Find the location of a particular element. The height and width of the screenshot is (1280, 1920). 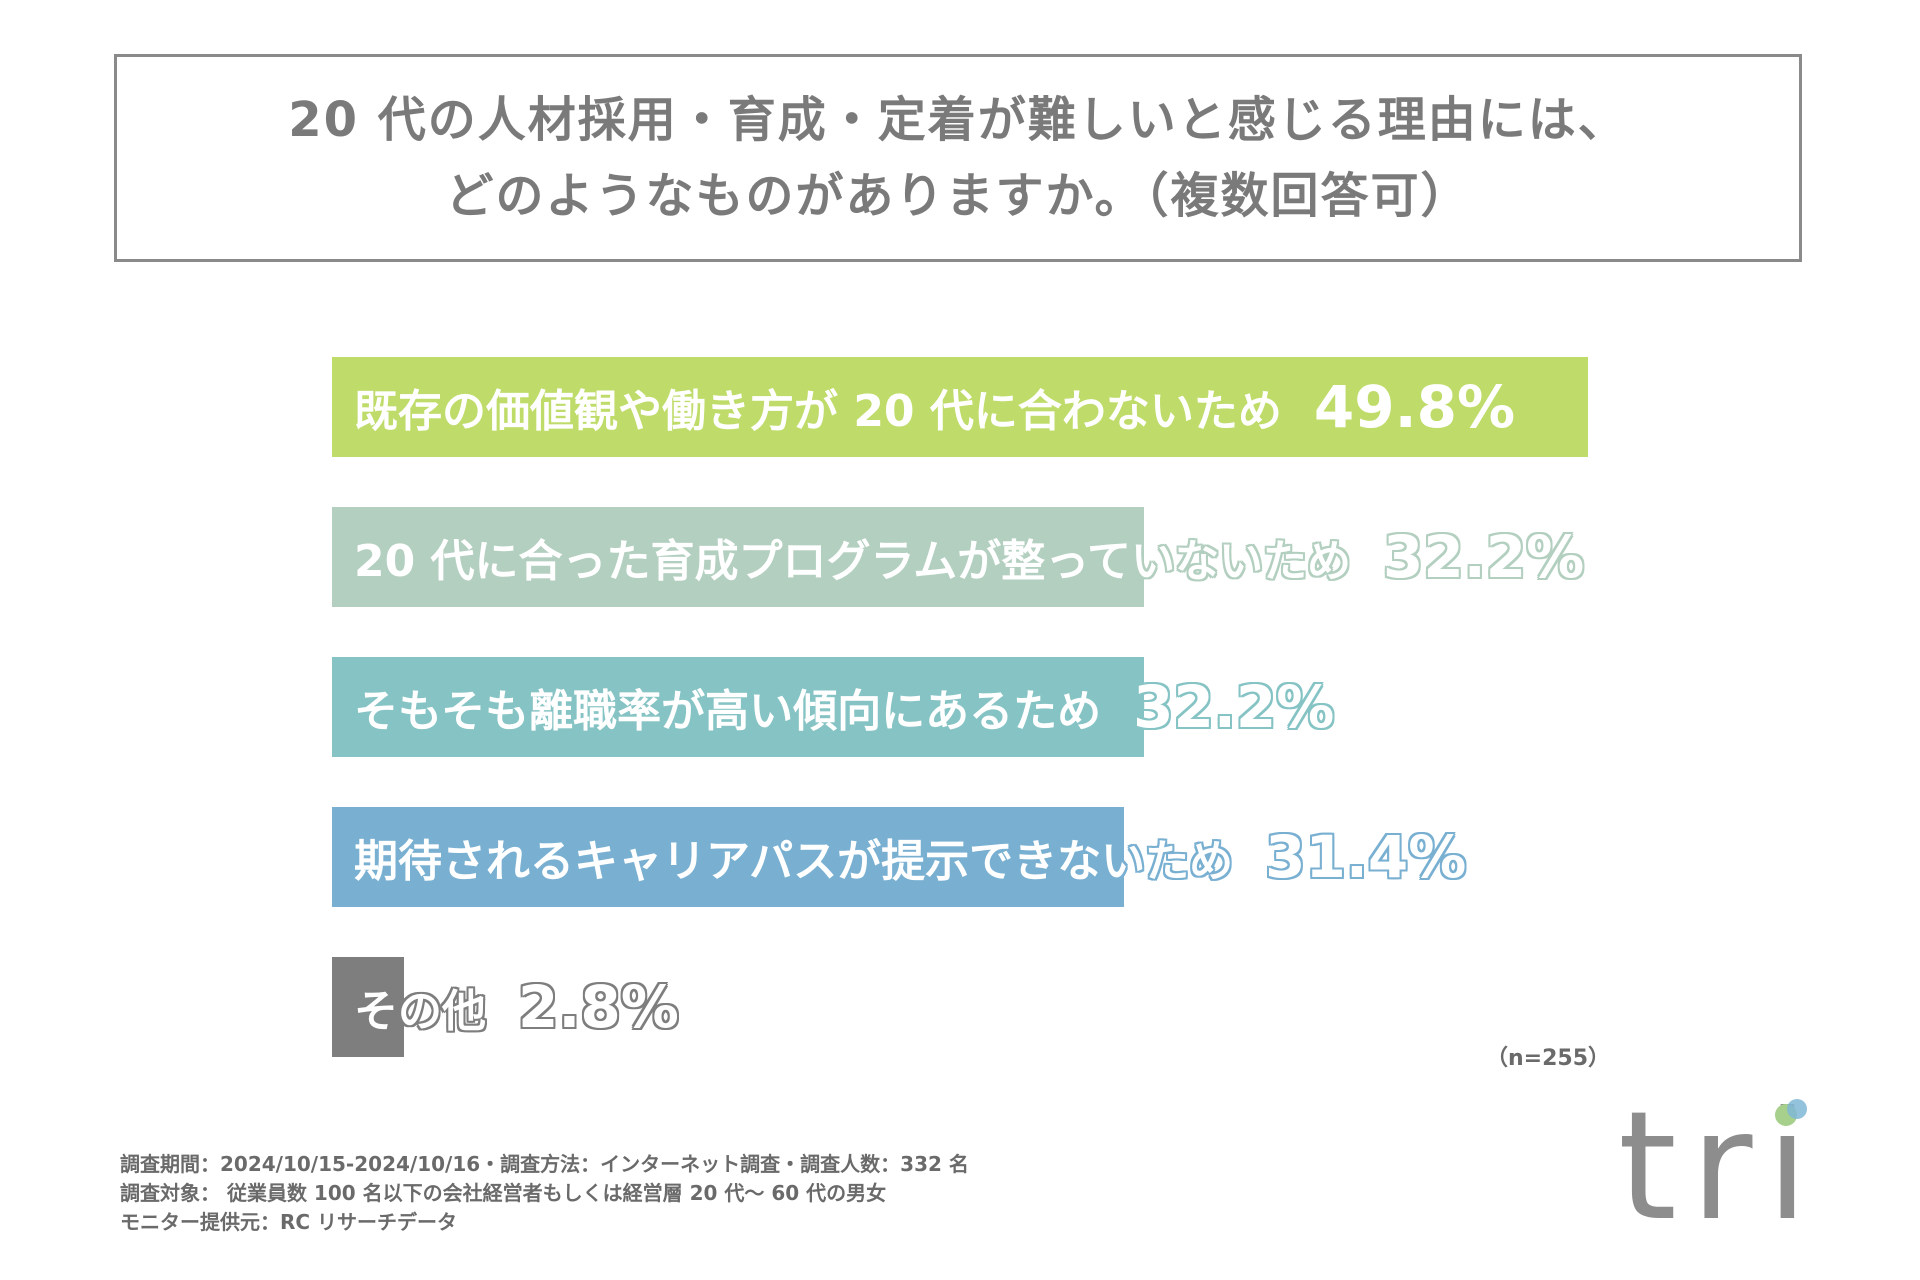

bar-row-4: 期待されるキャリアパスが提示できないため 31.4% is located at coordinates (1060, 857).